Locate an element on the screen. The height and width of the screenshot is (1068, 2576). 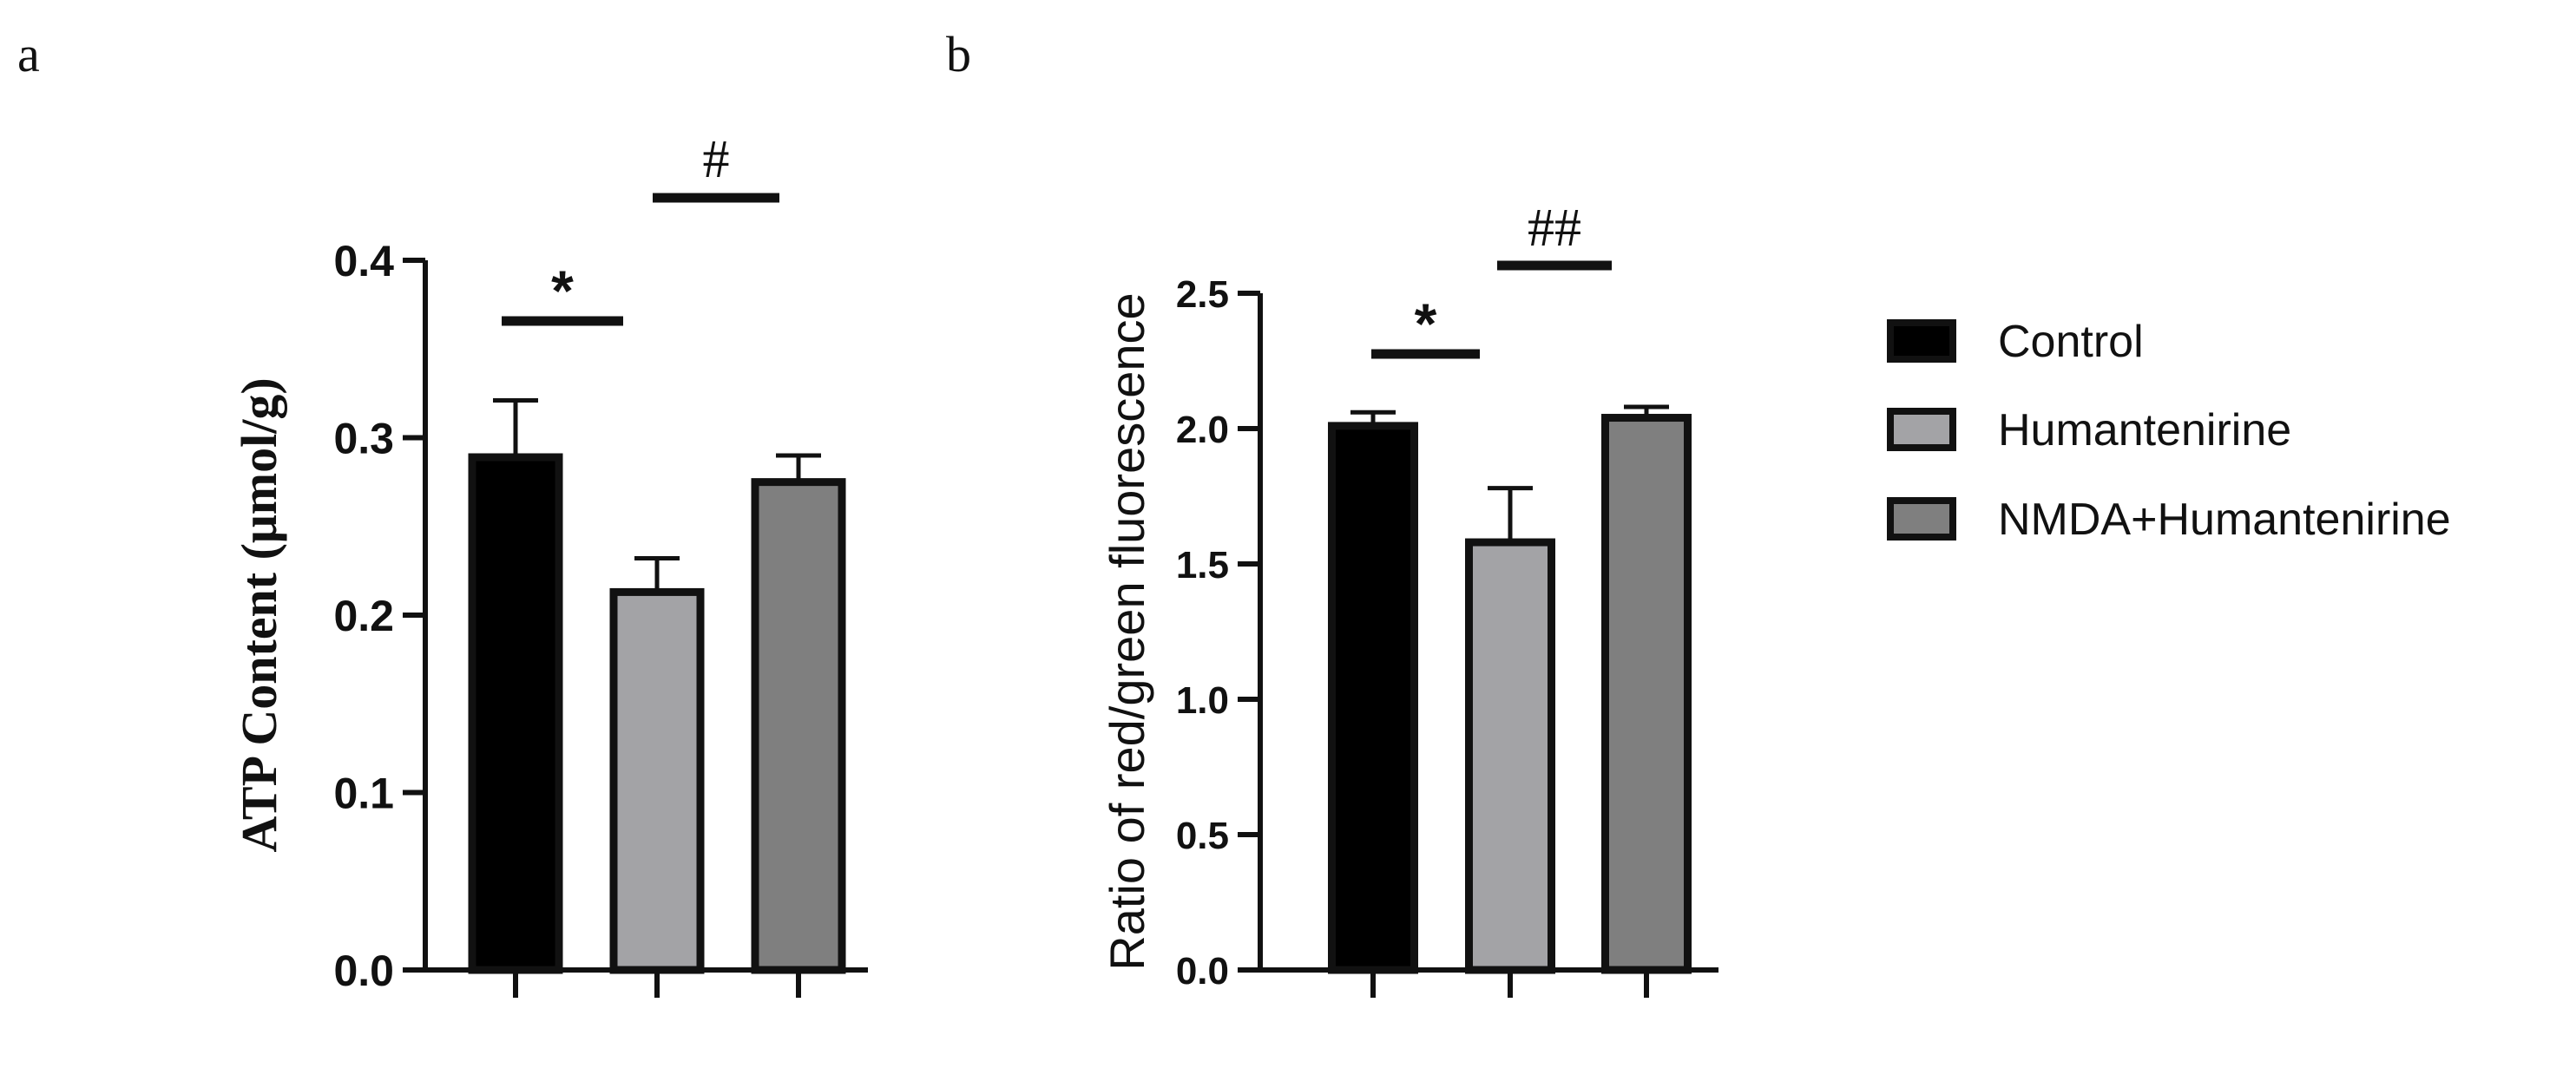
y-axis-label: ATP Content (μmol/g) is located at coordinates (259, 614).